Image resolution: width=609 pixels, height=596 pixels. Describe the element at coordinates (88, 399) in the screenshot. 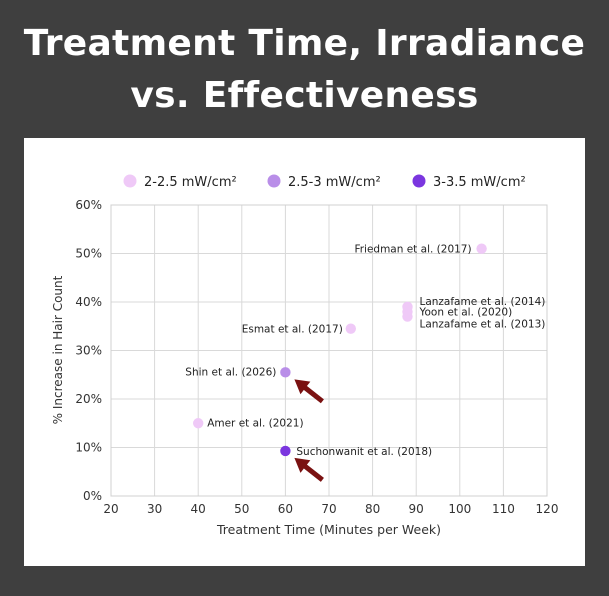

I see `y-tick-label: 20%` at that location.